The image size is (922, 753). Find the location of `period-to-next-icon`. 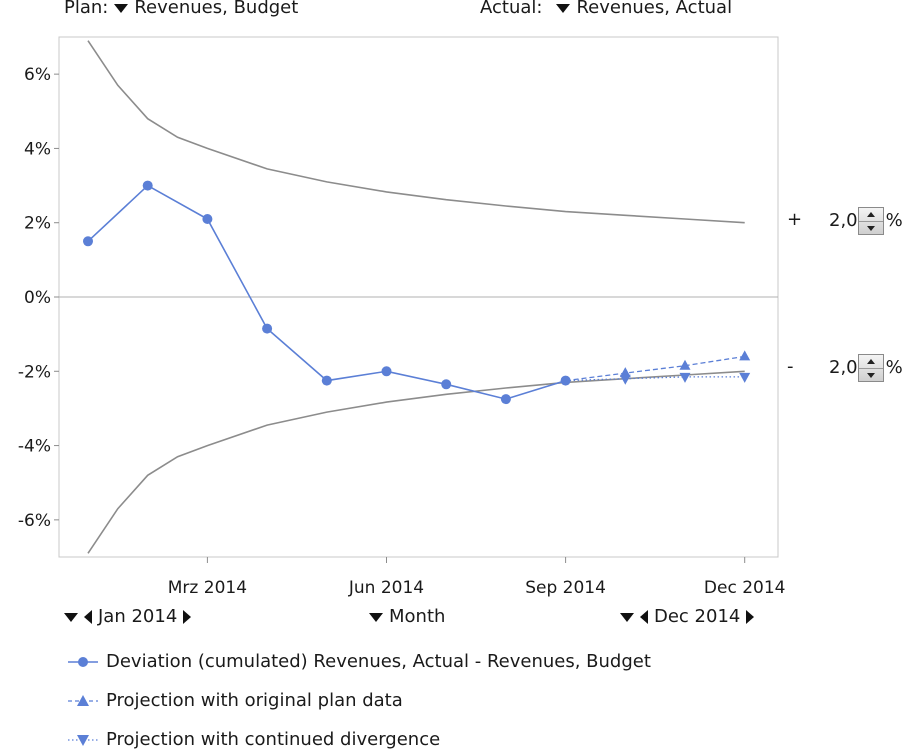

period-to-next-icon is located at coordinates (750, 617).